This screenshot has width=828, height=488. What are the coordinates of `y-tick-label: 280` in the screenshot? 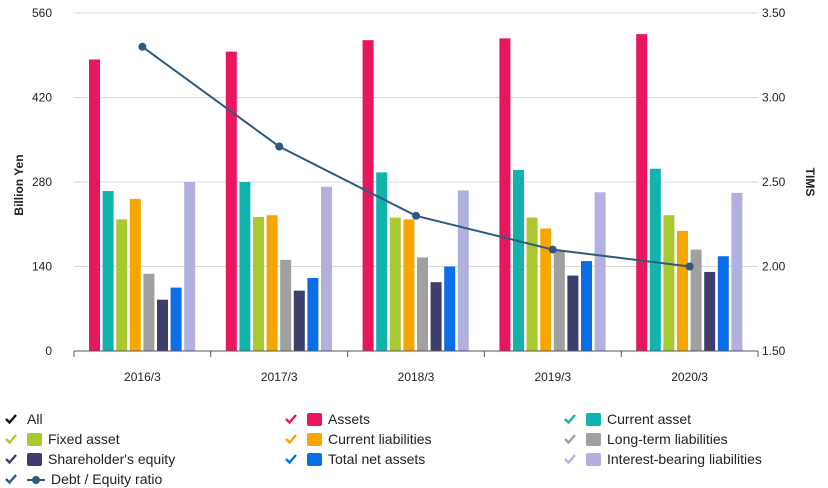 It's located at (42, 182).